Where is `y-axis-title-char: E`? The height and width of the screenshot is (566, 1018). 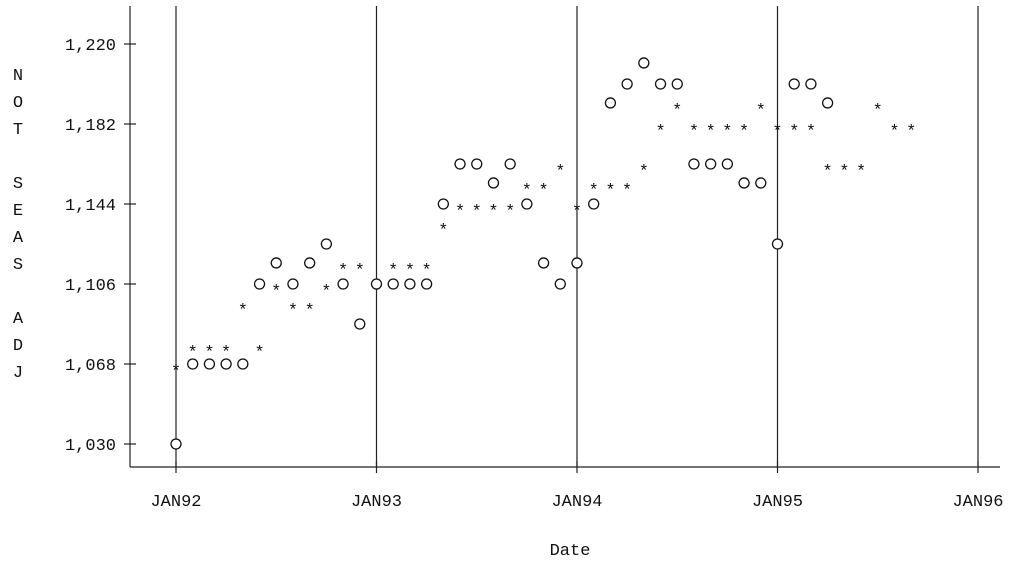
y-axis-title-char: E is located at coordinates (18, 211).